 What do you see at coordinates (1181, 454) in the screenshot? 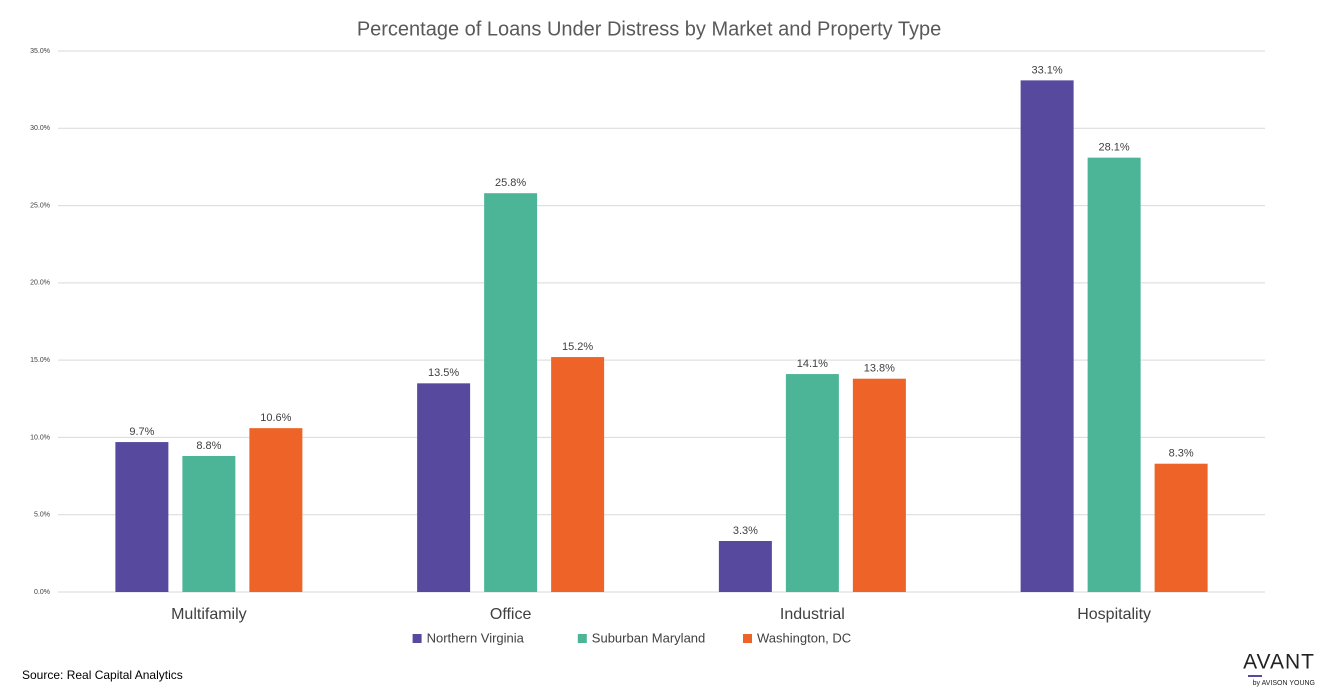
I see `data-label: 8.3%` at bounding box center [1181, 454].